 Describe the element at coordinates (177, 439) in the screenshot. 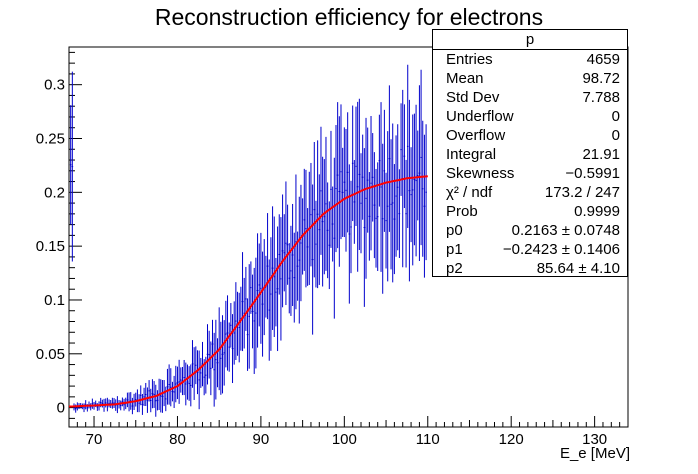

I see `x-tick-label: 80` at that location.